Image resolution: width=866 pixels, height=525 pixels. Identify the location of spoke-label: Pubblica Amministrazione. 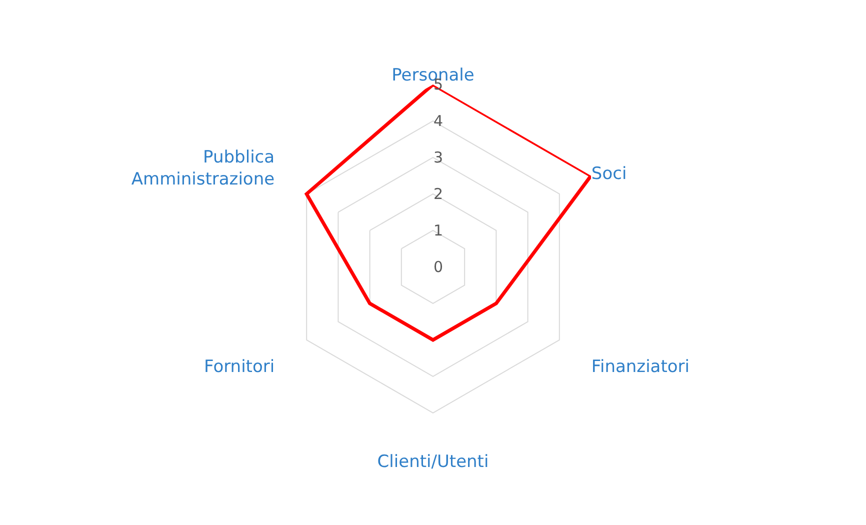
(203, 168).